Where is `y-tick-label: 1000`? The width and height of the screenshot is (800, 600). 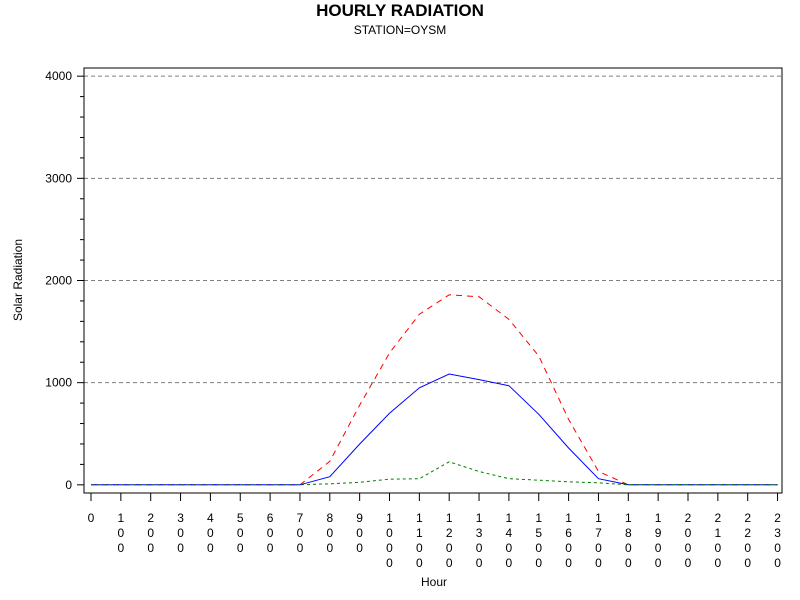 y-tick-label: 1000 is located at coordinates (58, 383).